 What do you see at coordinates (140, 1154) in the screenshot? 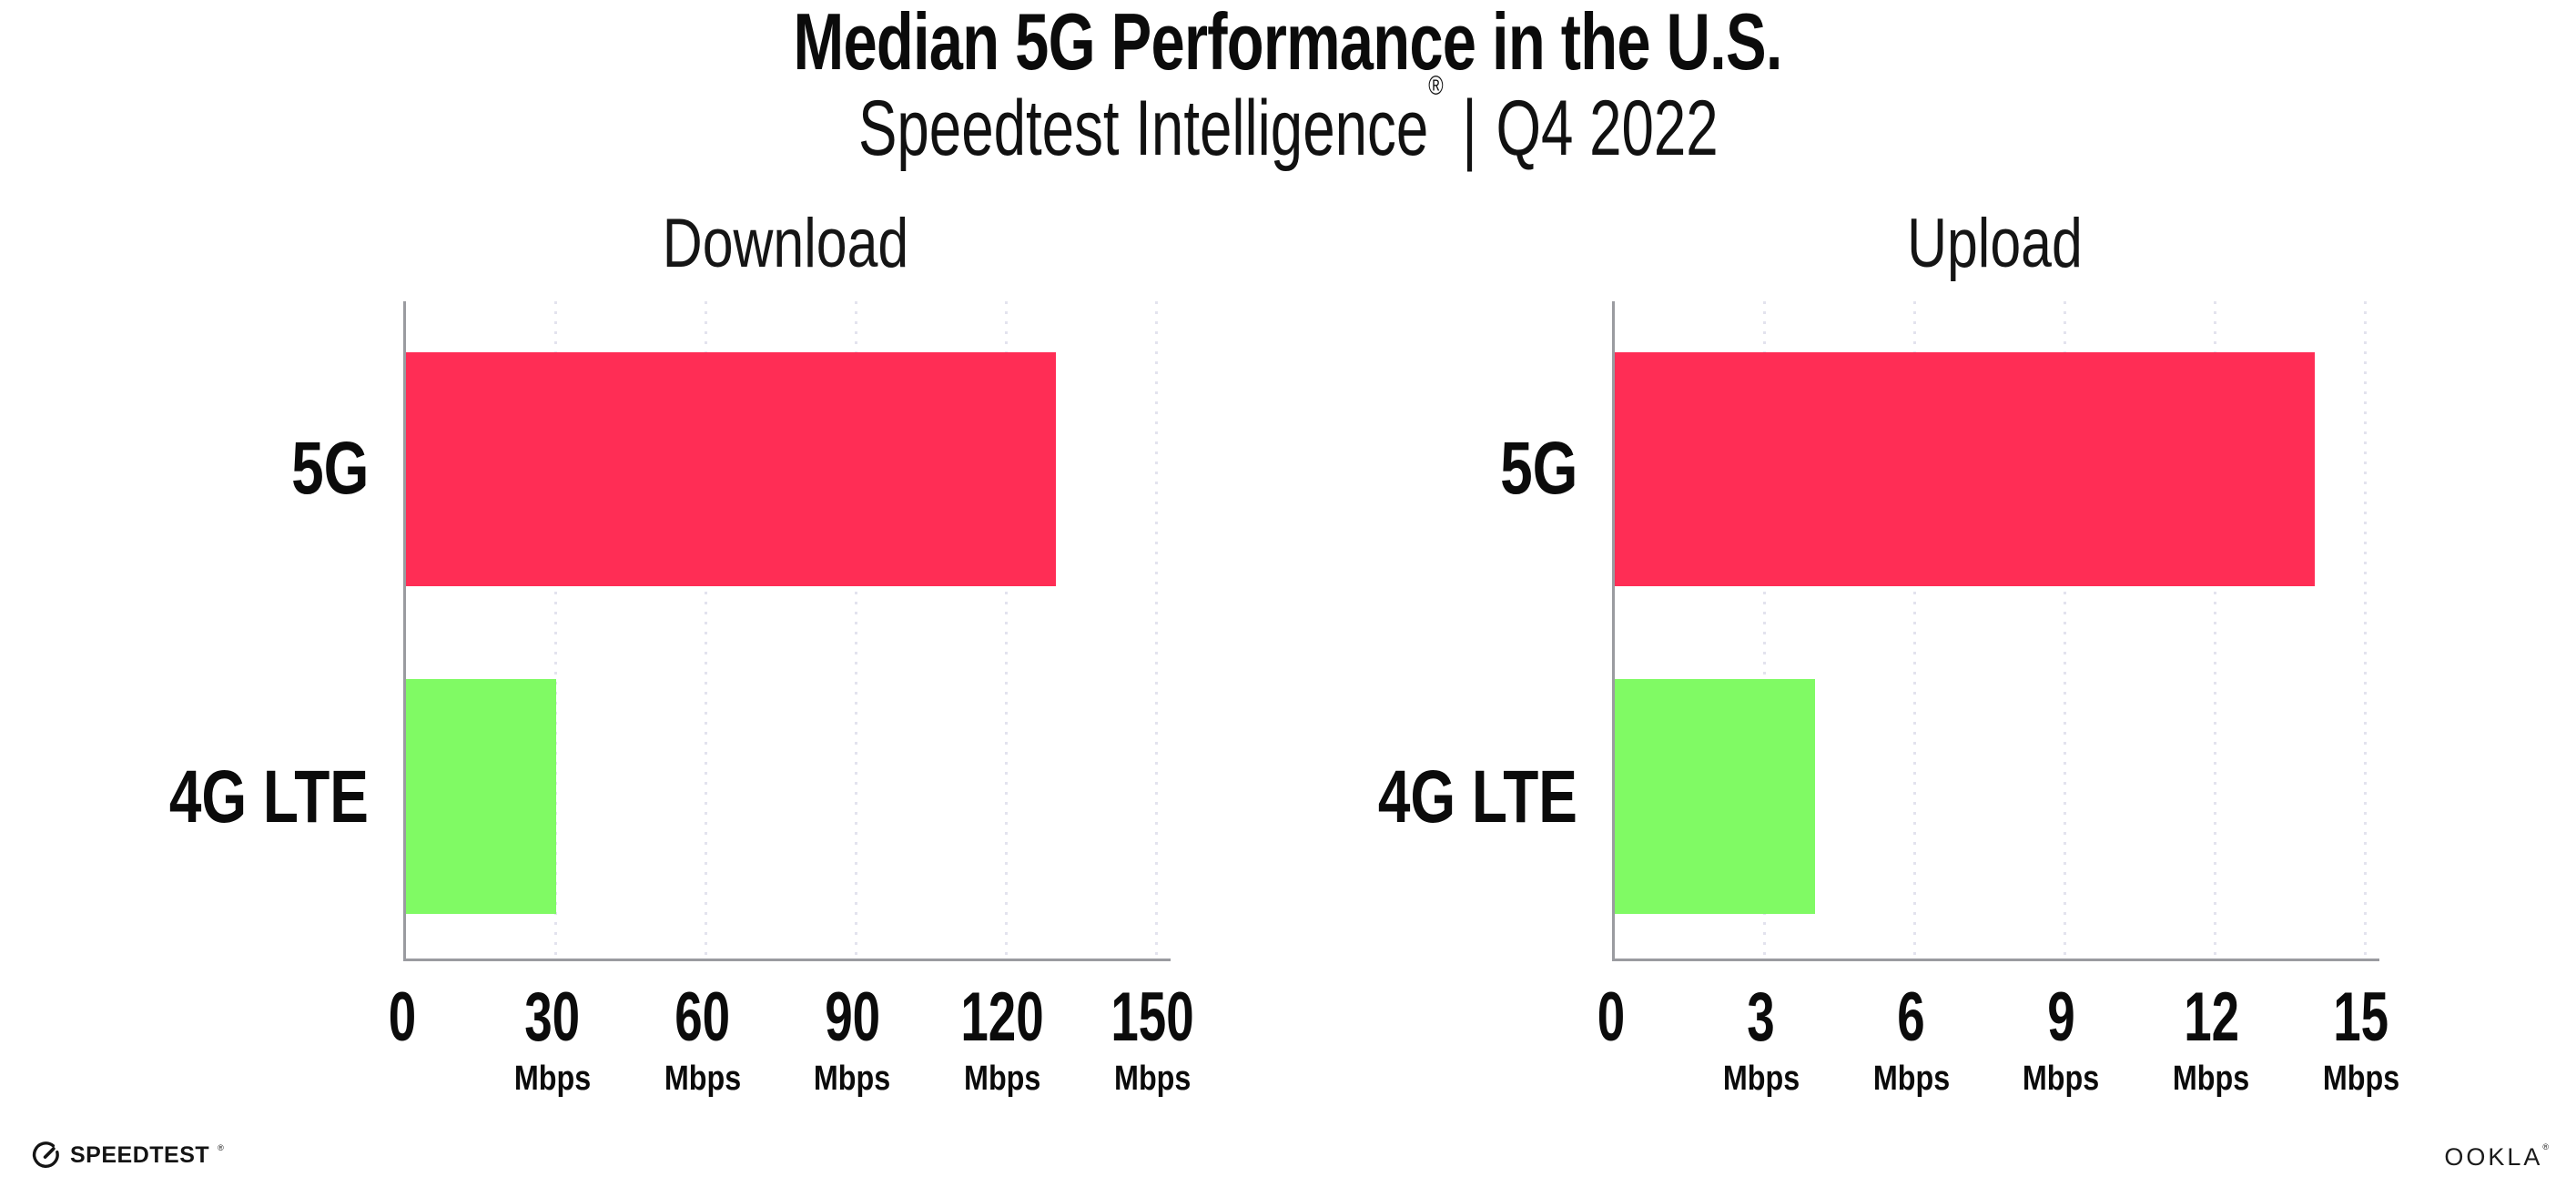
I see `speedtest-wordmark: SPEEDTEST` at bounding box center [140, 1154].